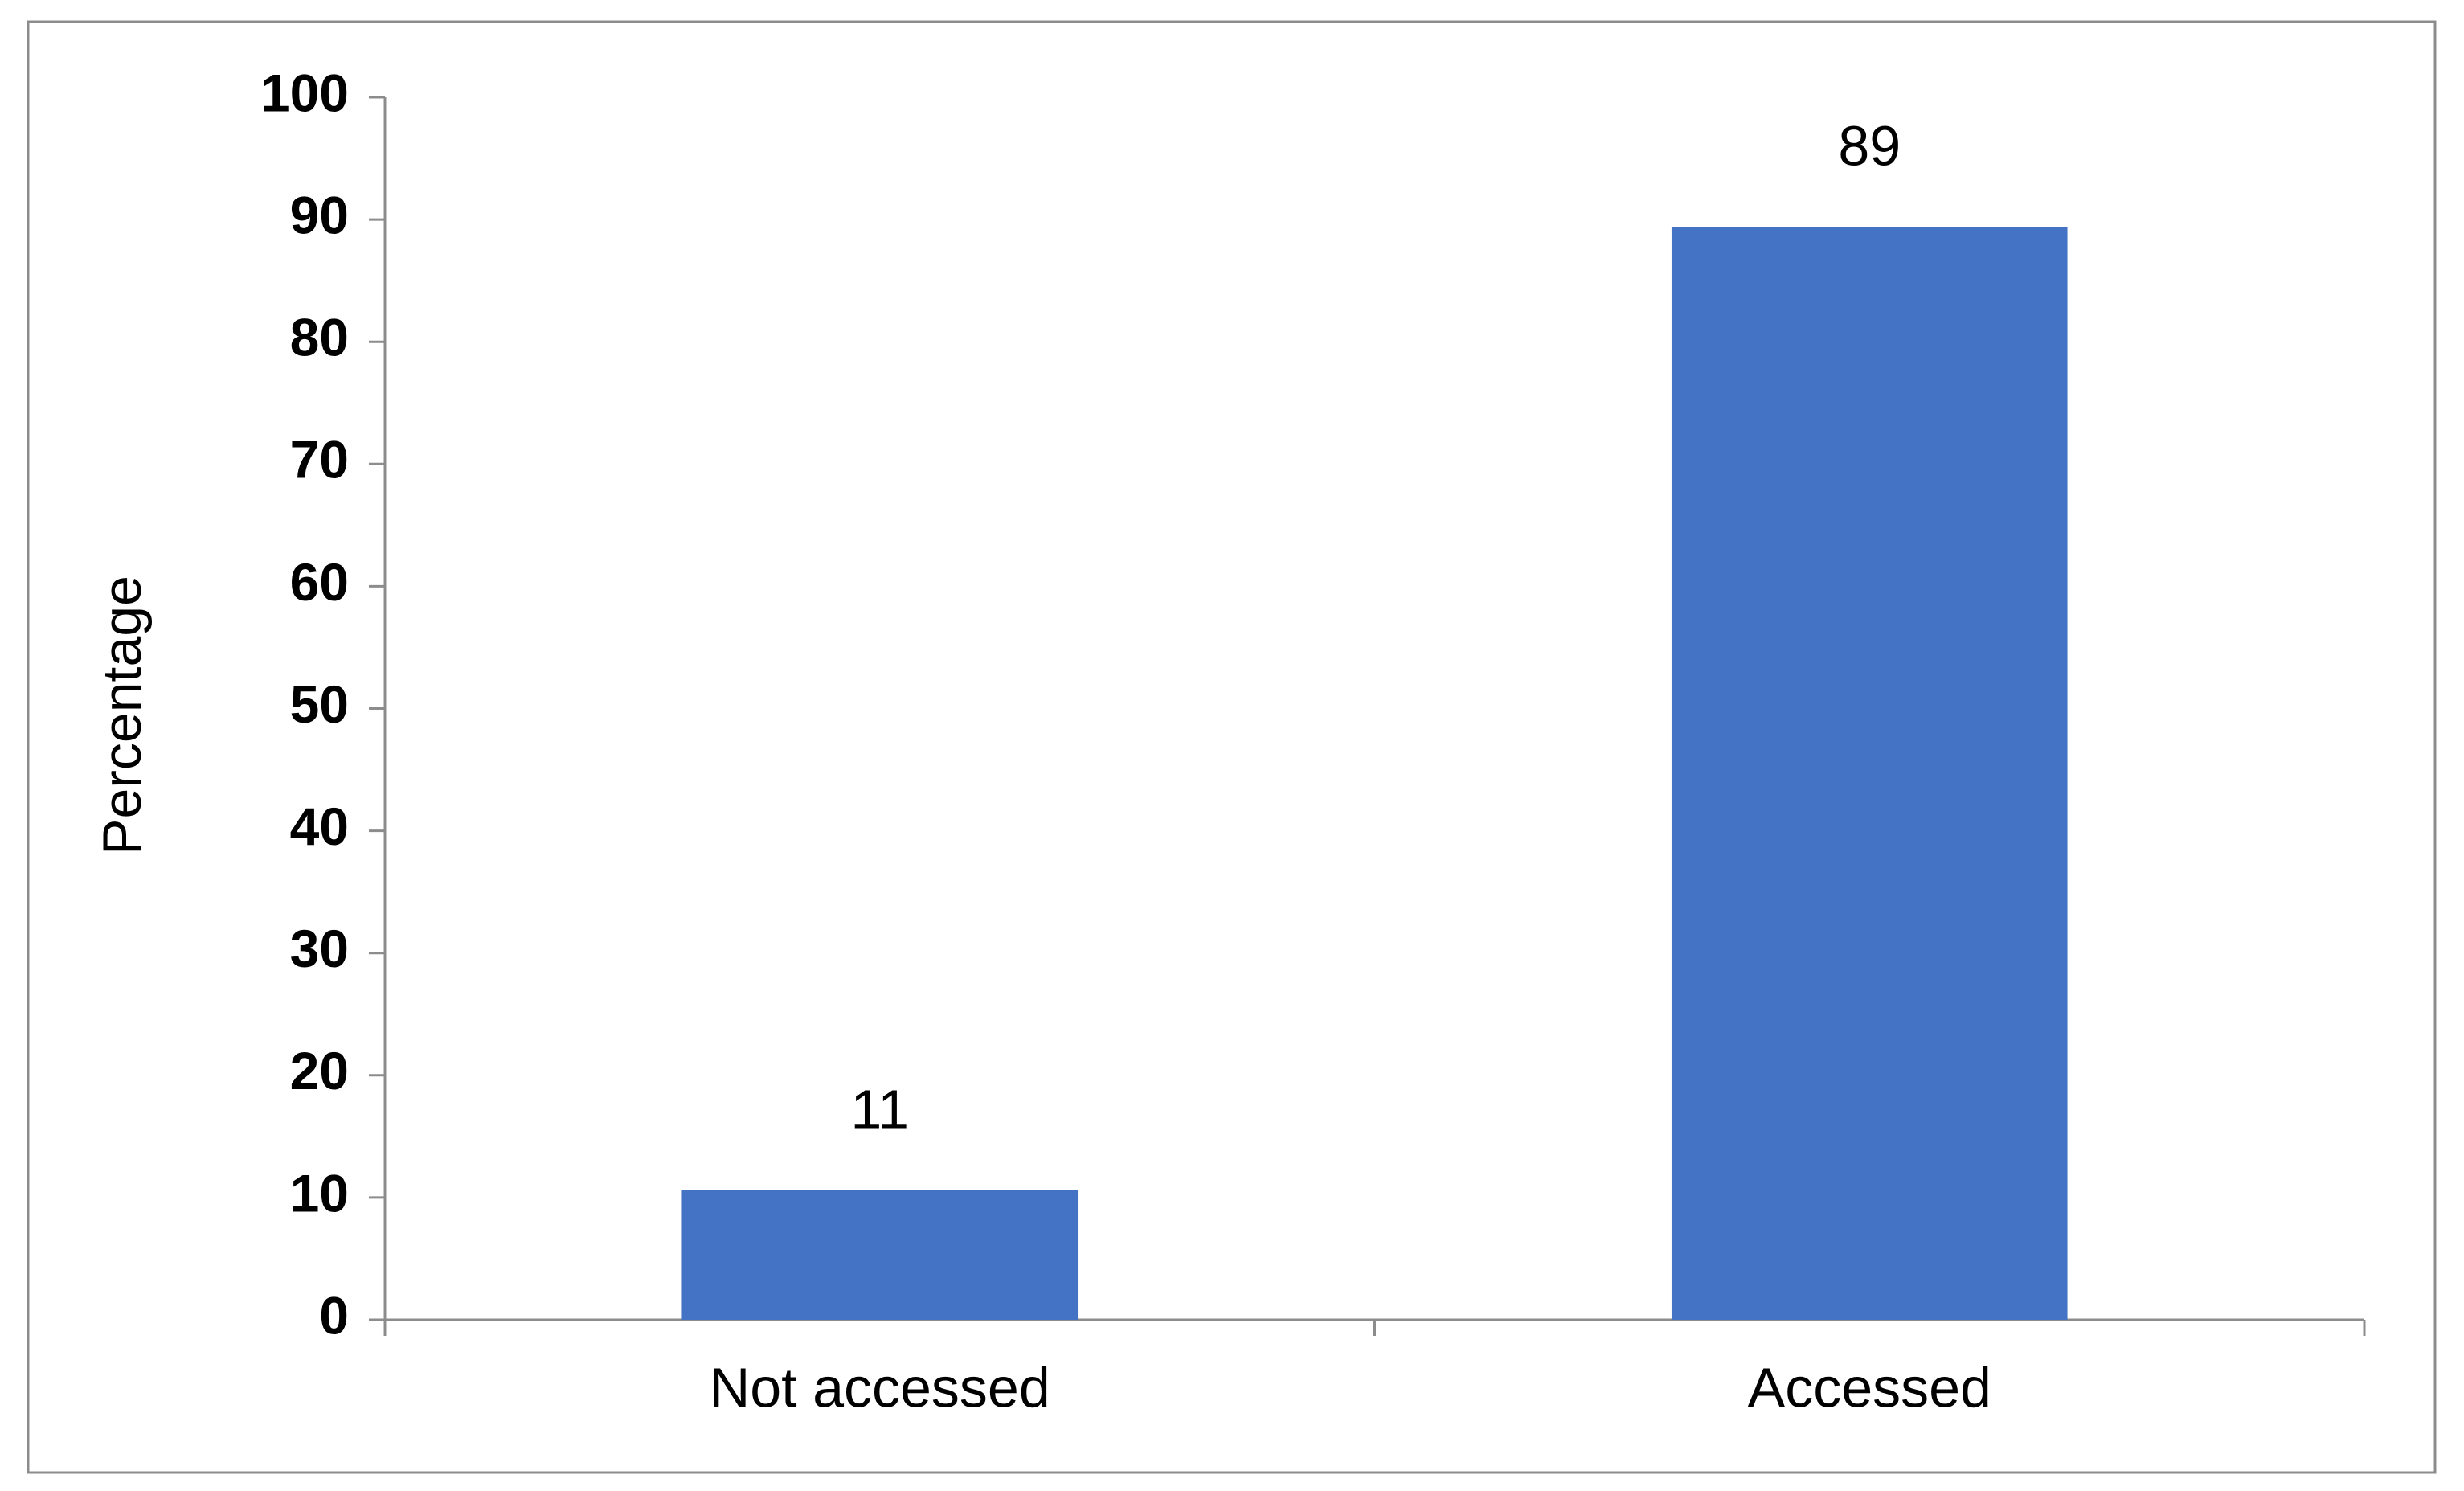  Describe the element at coordinates (319, 459) in the screenshot. I see `y-tick-label: 70` at that location.